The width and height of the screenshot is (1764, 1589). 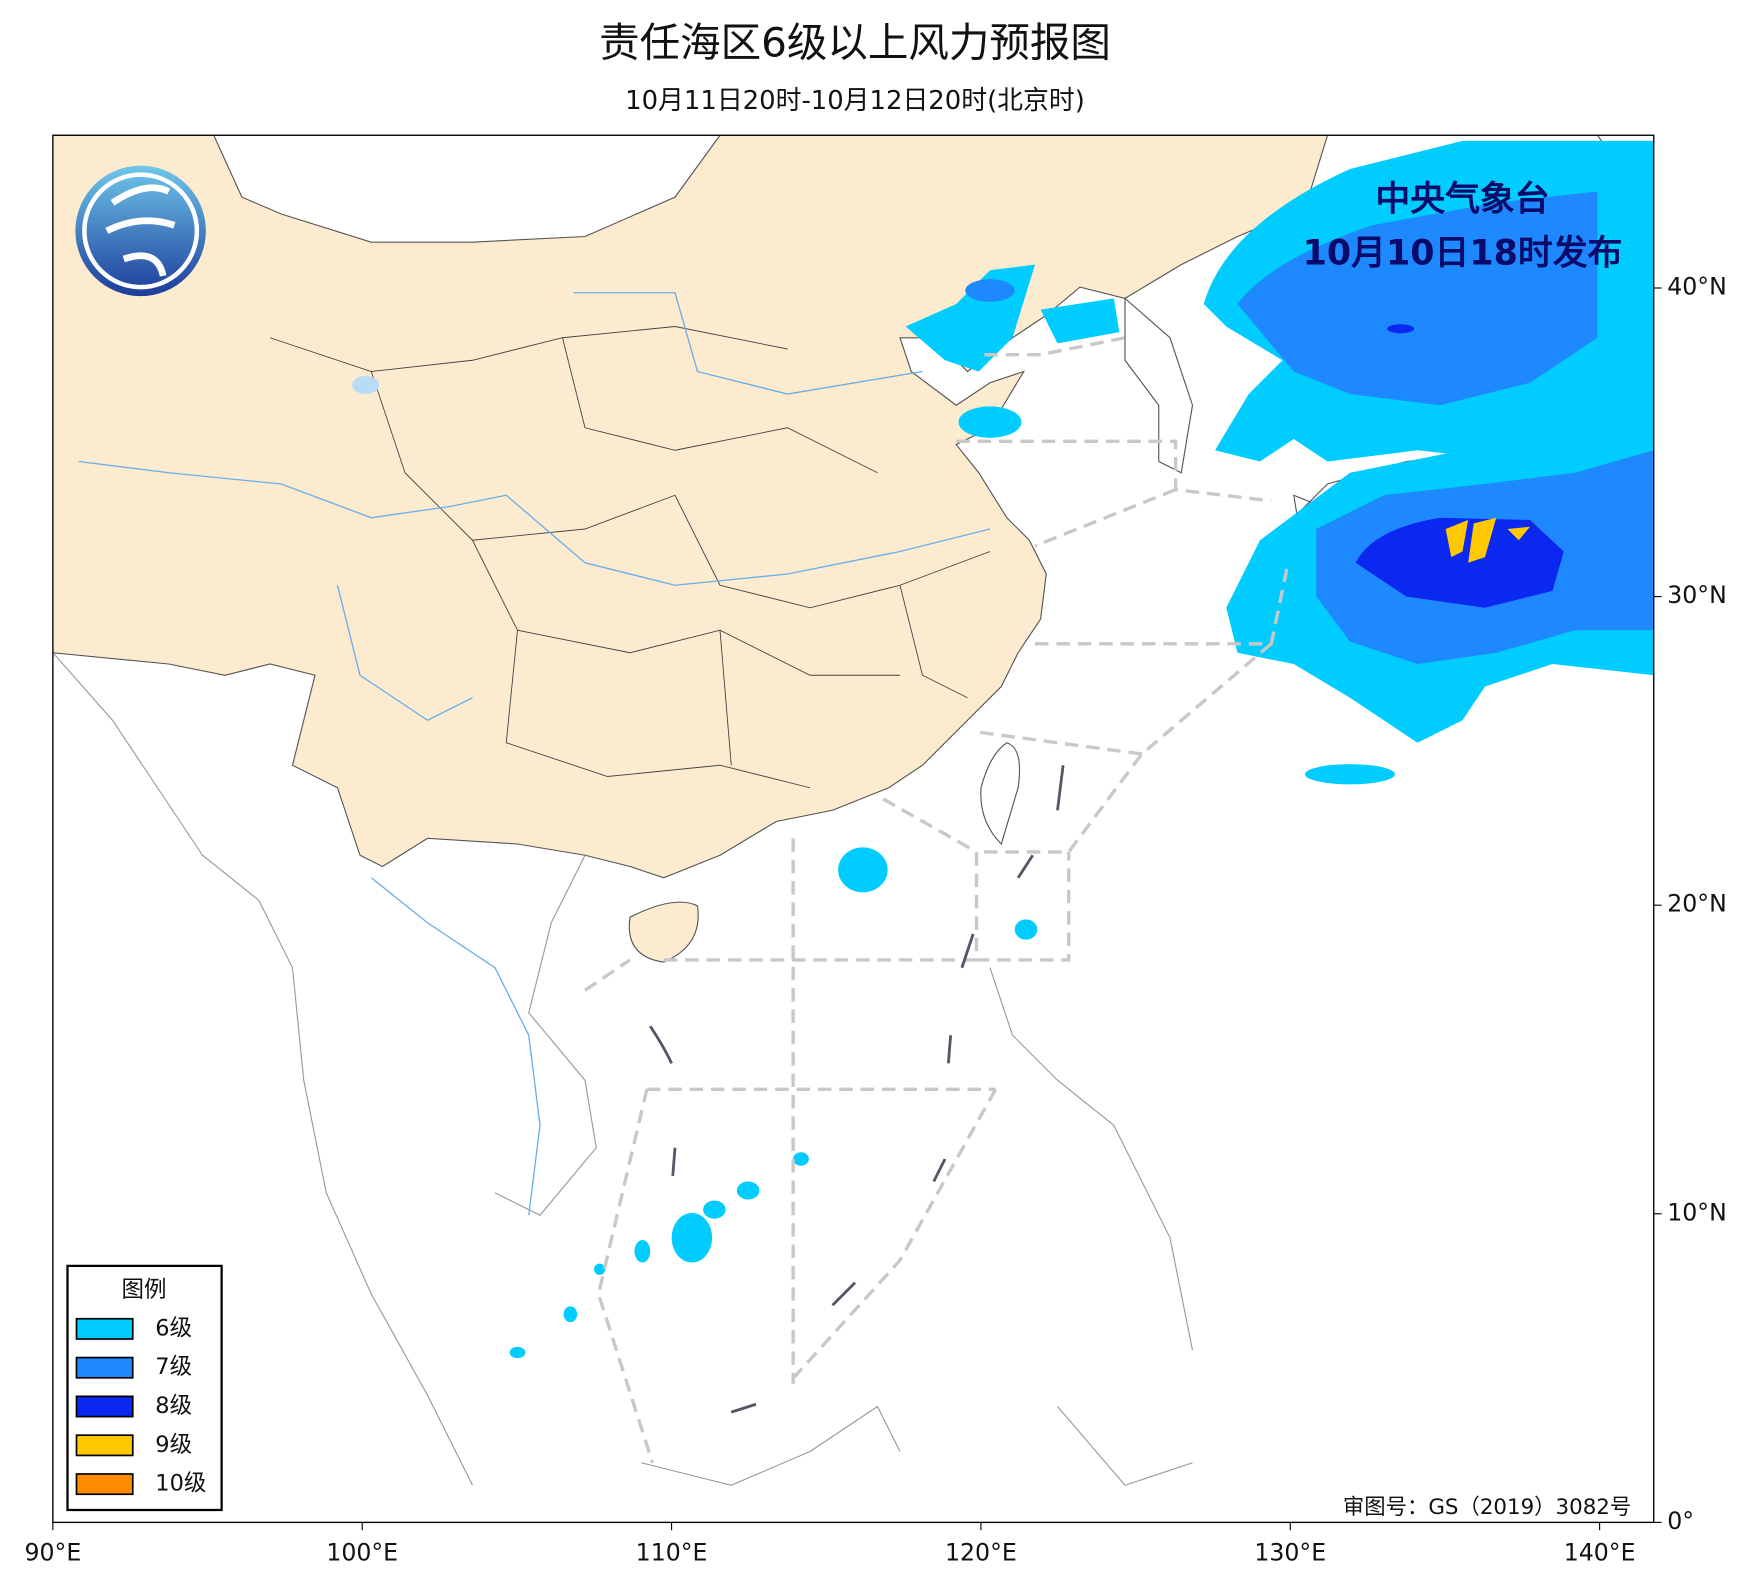 What do you see at coordinates (1462, 200) in the screenshot?
I see `issuer-agency: 中央气象台` at bounding box center [1462, 200].